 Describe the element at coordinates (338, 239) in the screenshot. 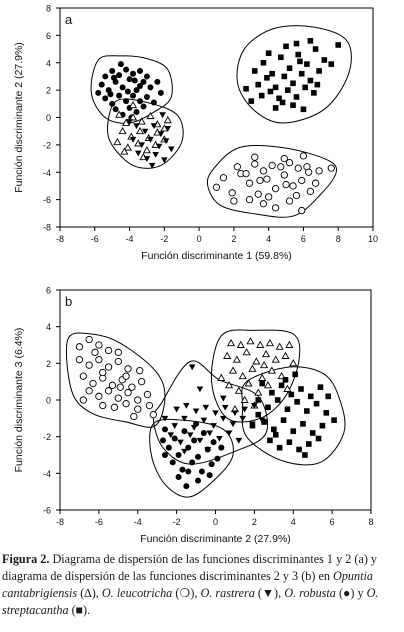

I see `panel-a-x-tick-label: 8` at that location.